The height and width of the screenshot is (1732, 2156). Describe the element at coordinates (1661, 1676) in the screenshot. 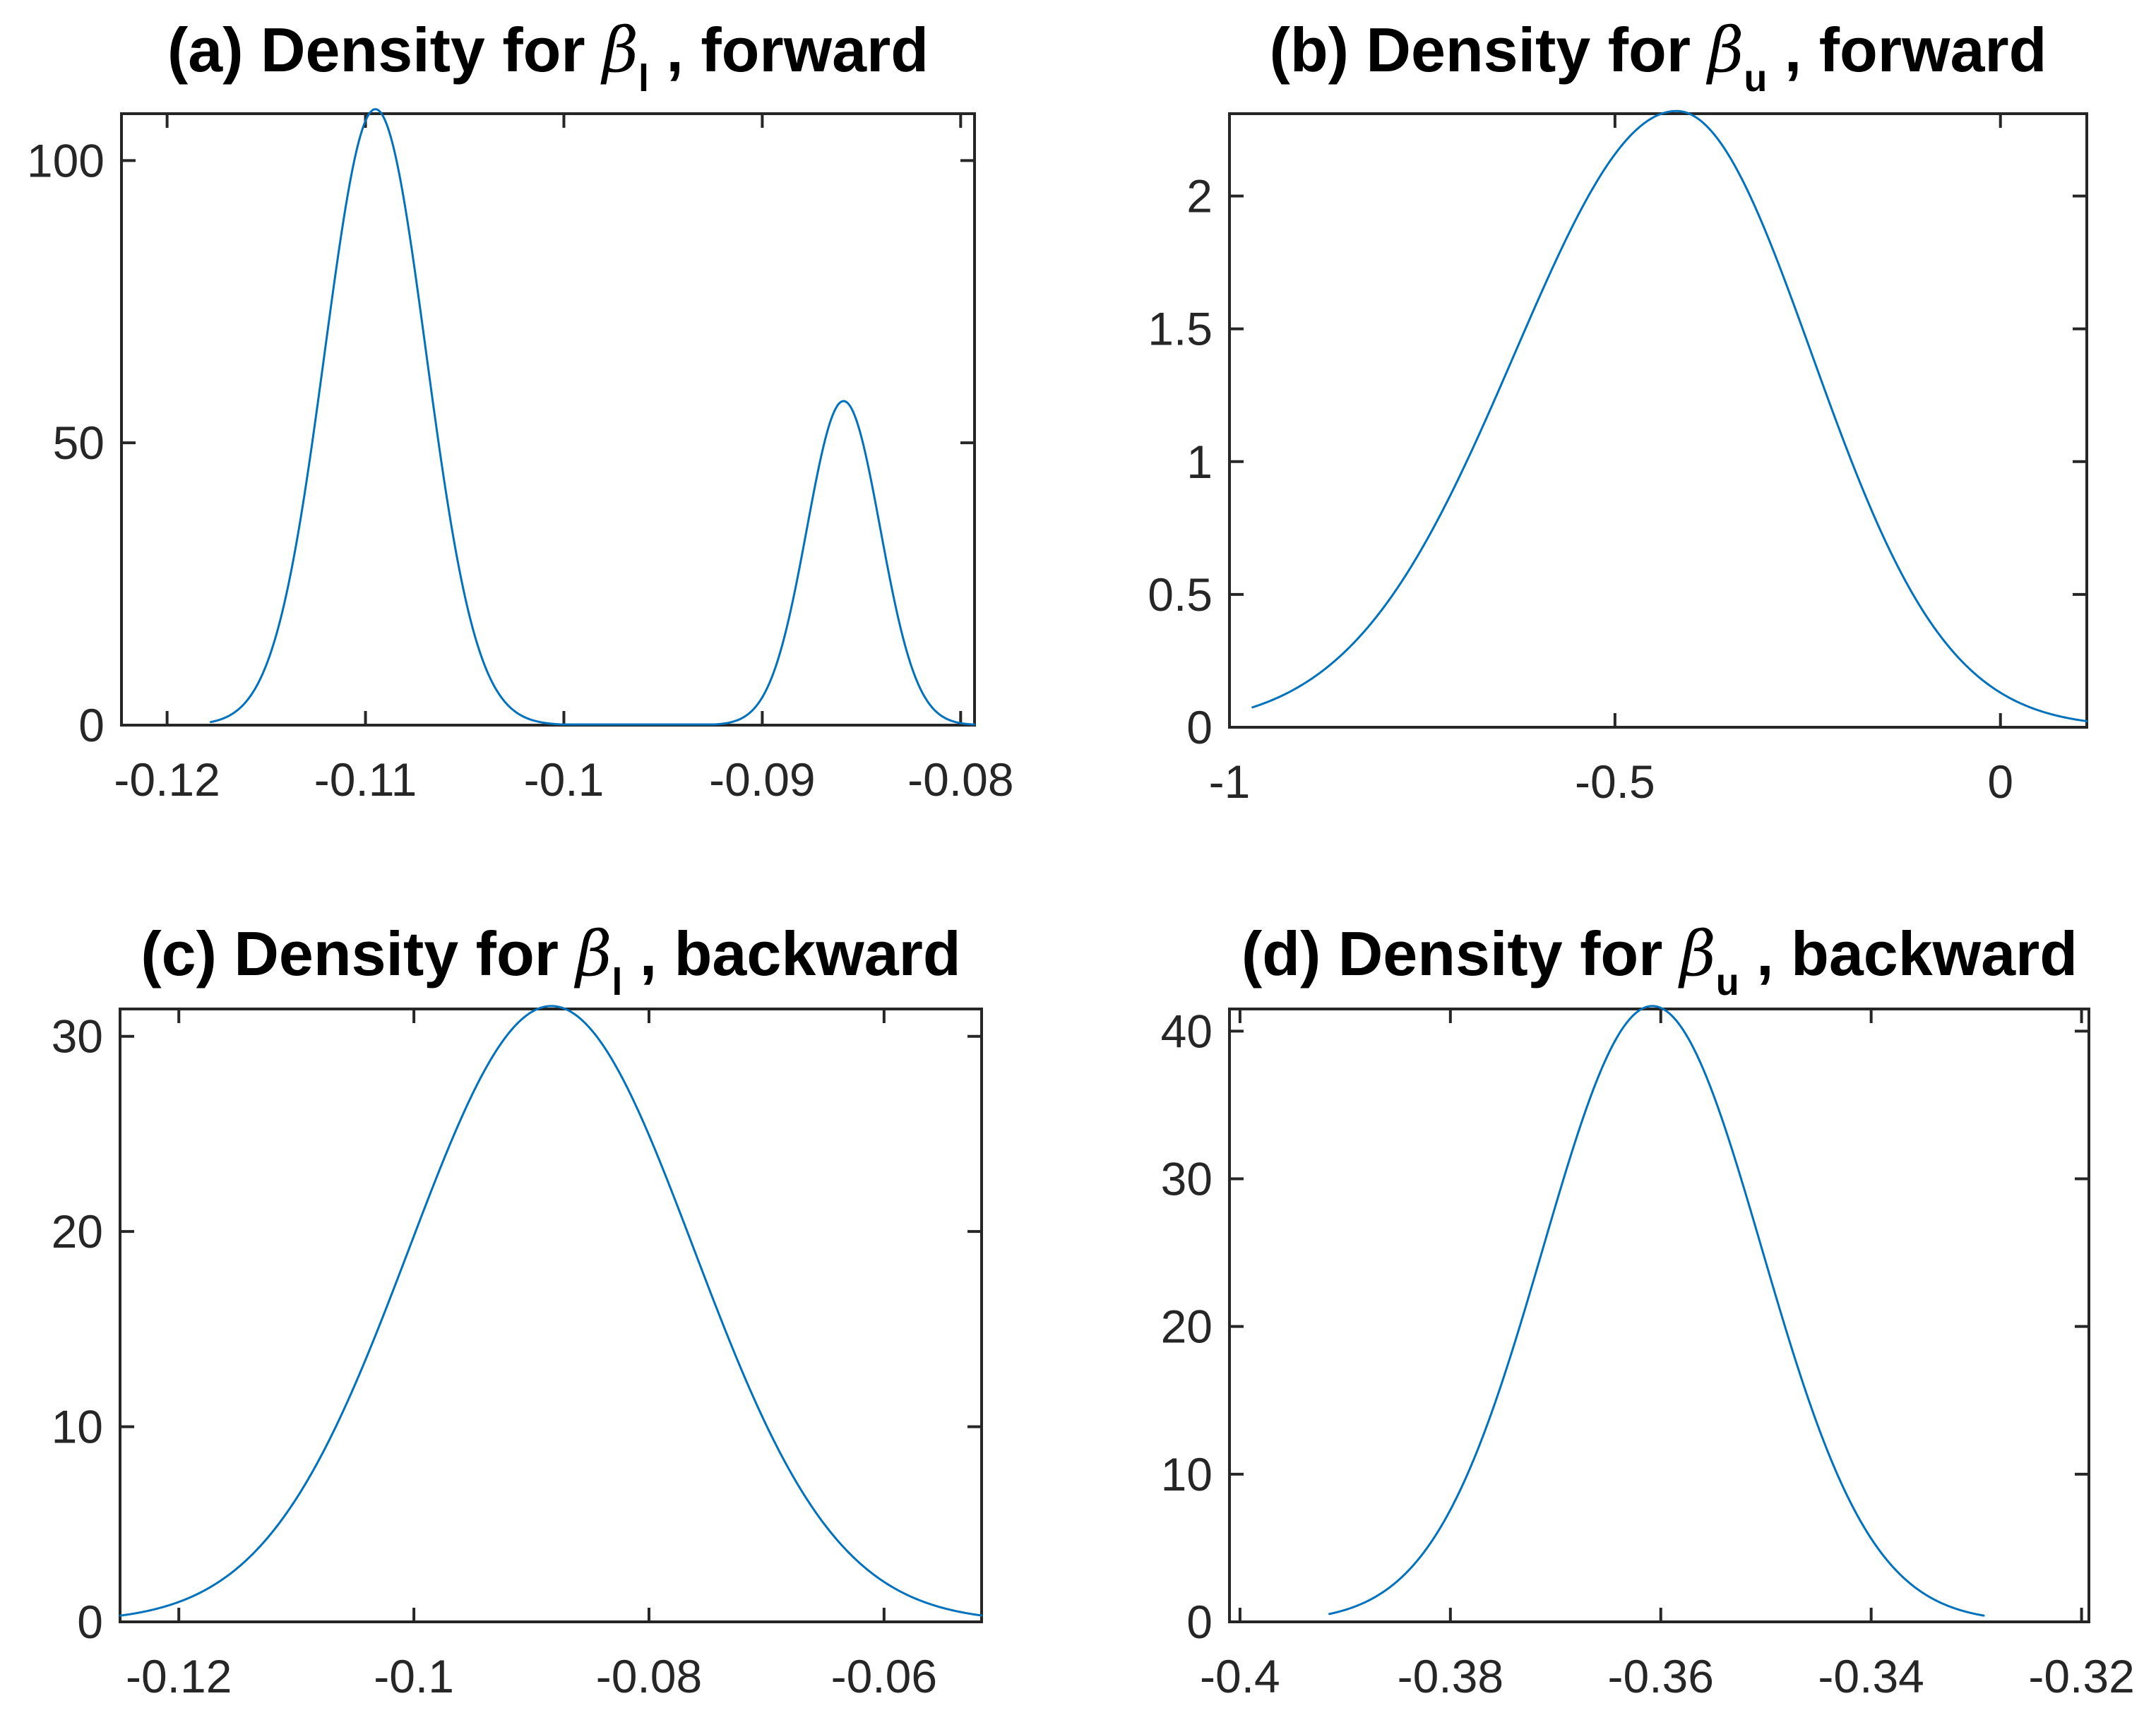

I see `x-tick-label: -0.36` at that location.